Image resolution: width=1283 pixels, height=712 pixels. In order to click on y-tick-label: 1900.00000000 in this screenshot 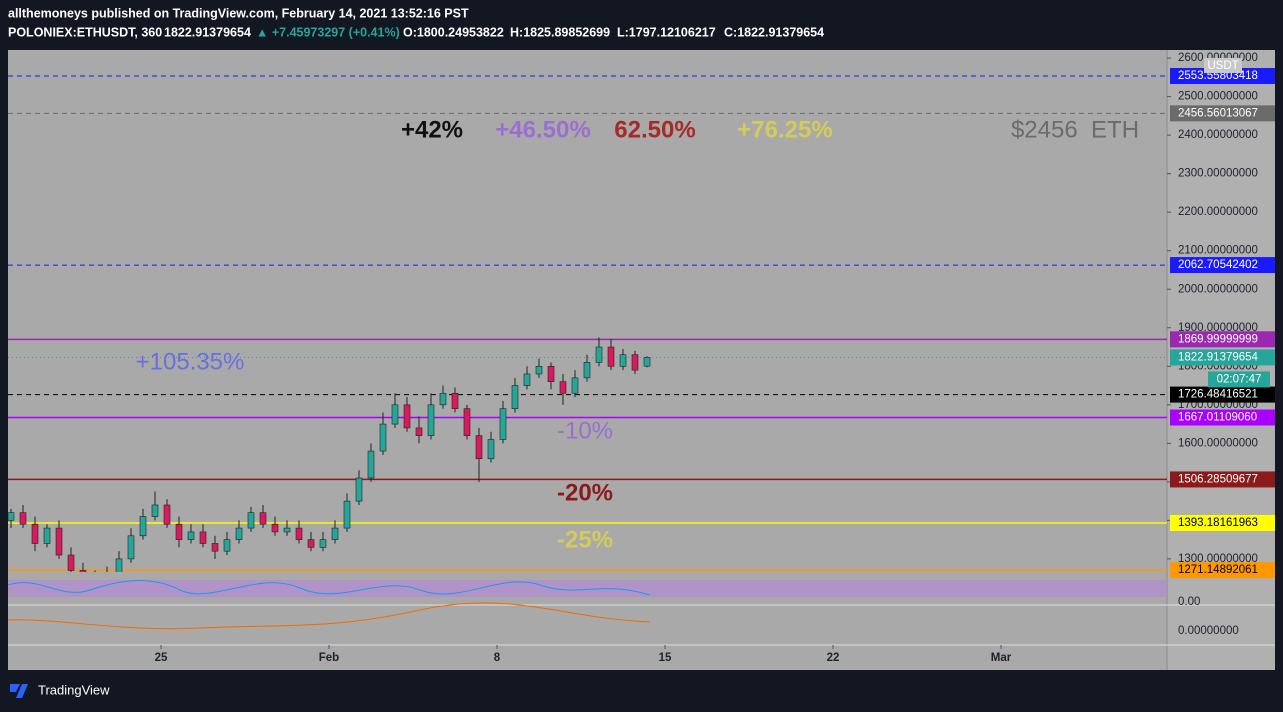, I will do `click(1218, 328)`.